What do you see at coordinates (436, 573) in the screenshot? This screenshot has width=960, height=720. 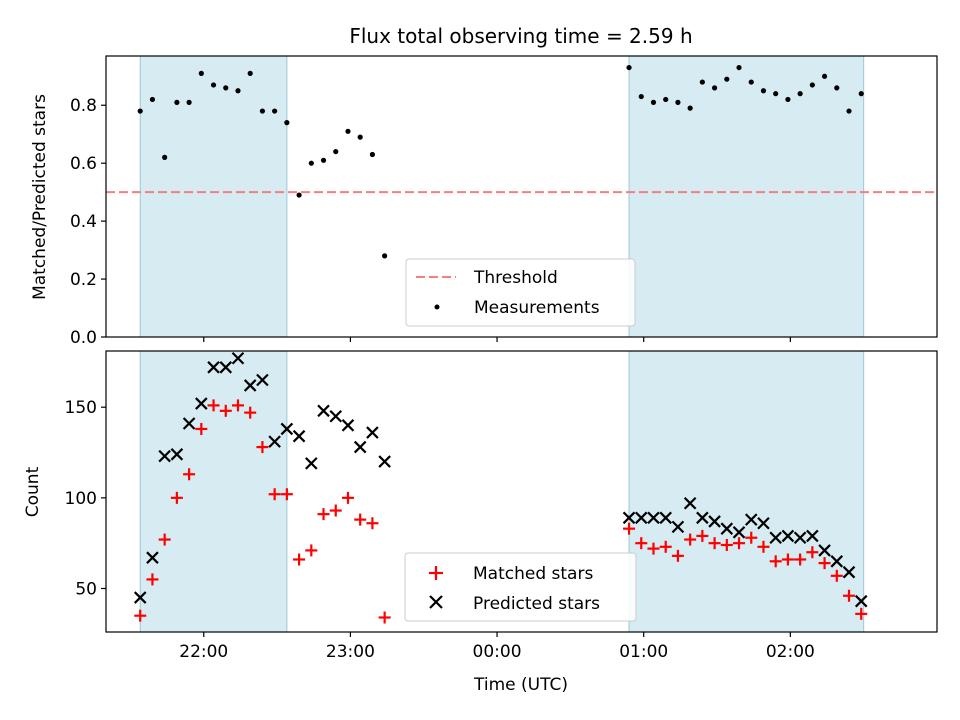 I see `legend-matched-swatch` at bounding box center [436, 573].